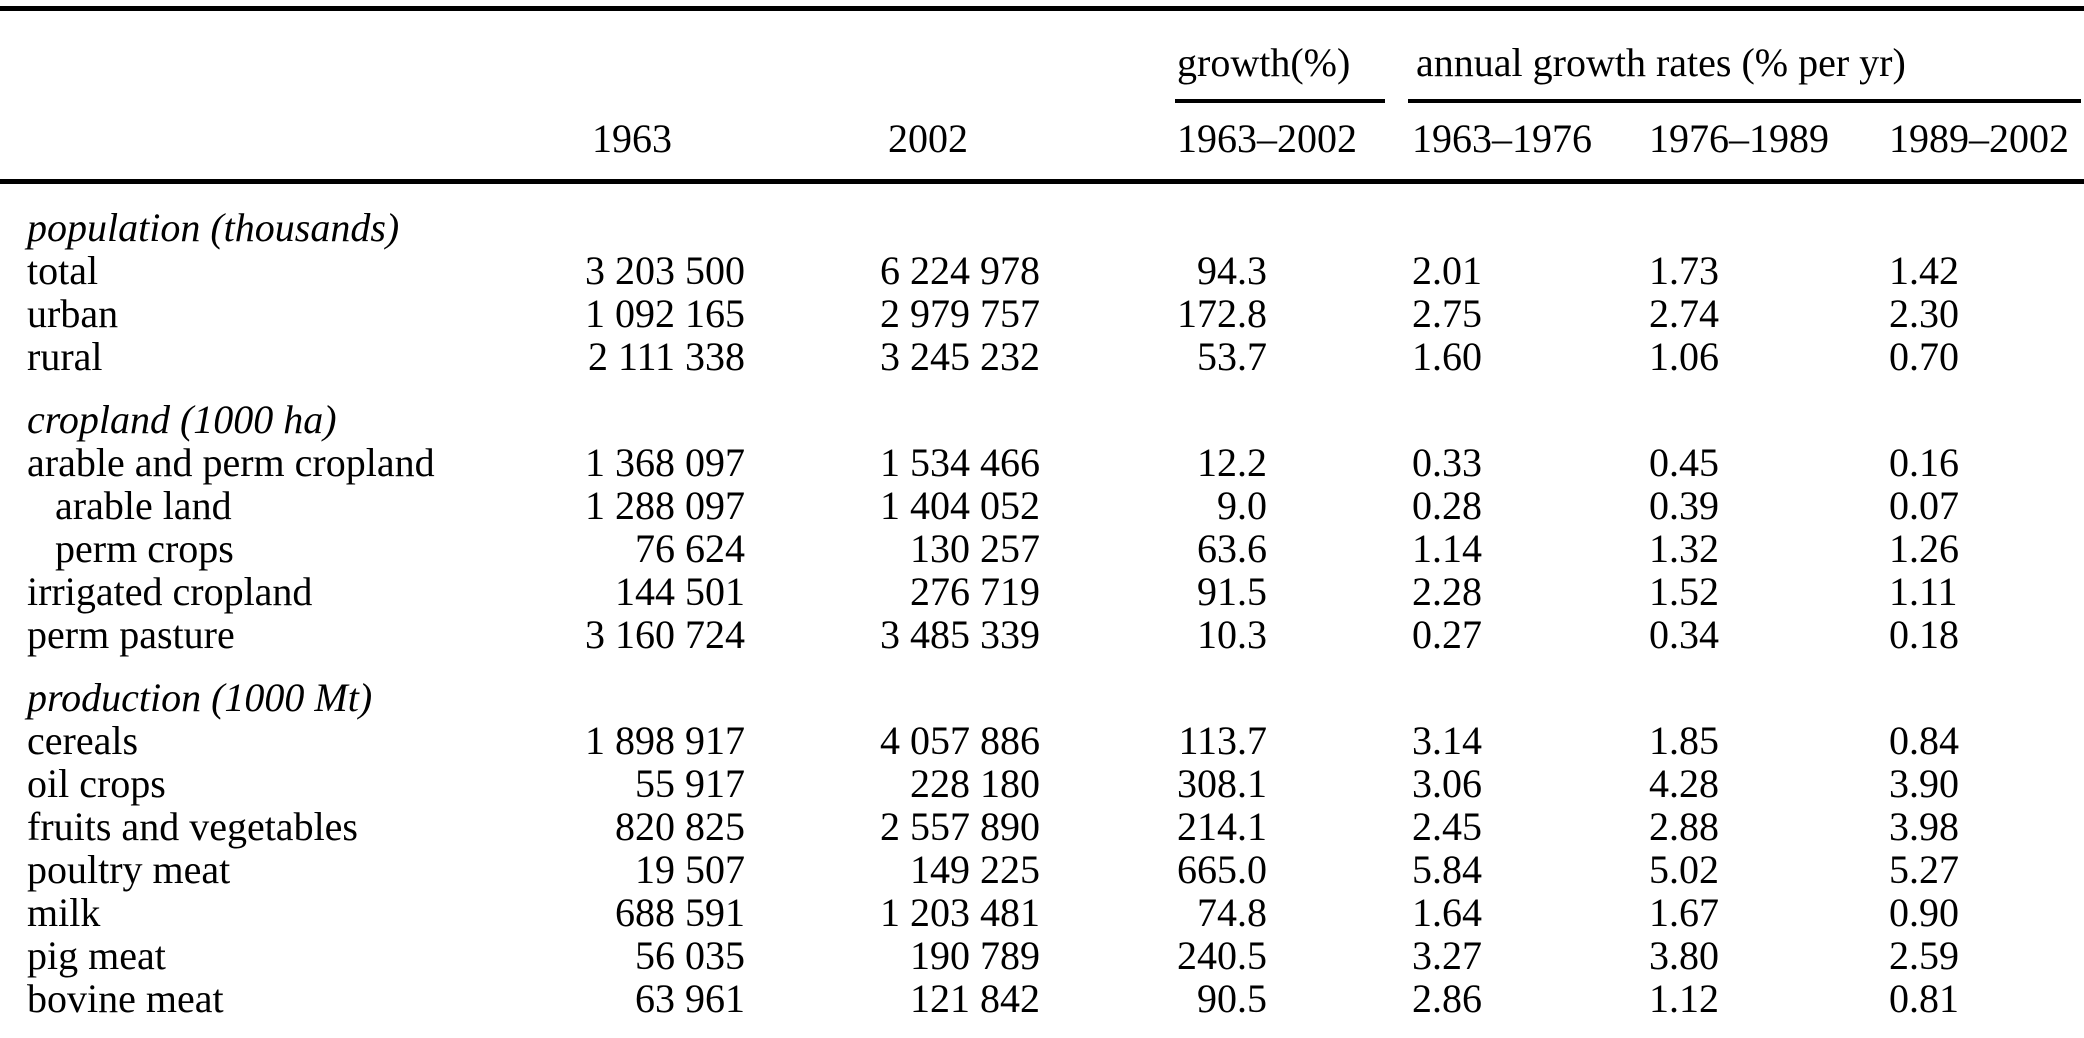 The image size is (2084, 1038). I want to click on col-header-period-1963-1976: 1963–1976, so click(1522, 143).